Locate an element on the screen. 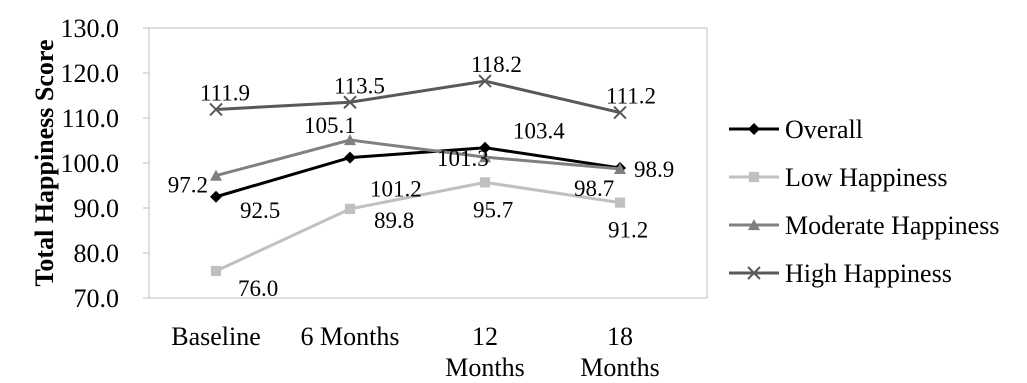 The height and width of the screenshot is (383, 1027). series-moderate-happiness is located at coordinates (418, 157).